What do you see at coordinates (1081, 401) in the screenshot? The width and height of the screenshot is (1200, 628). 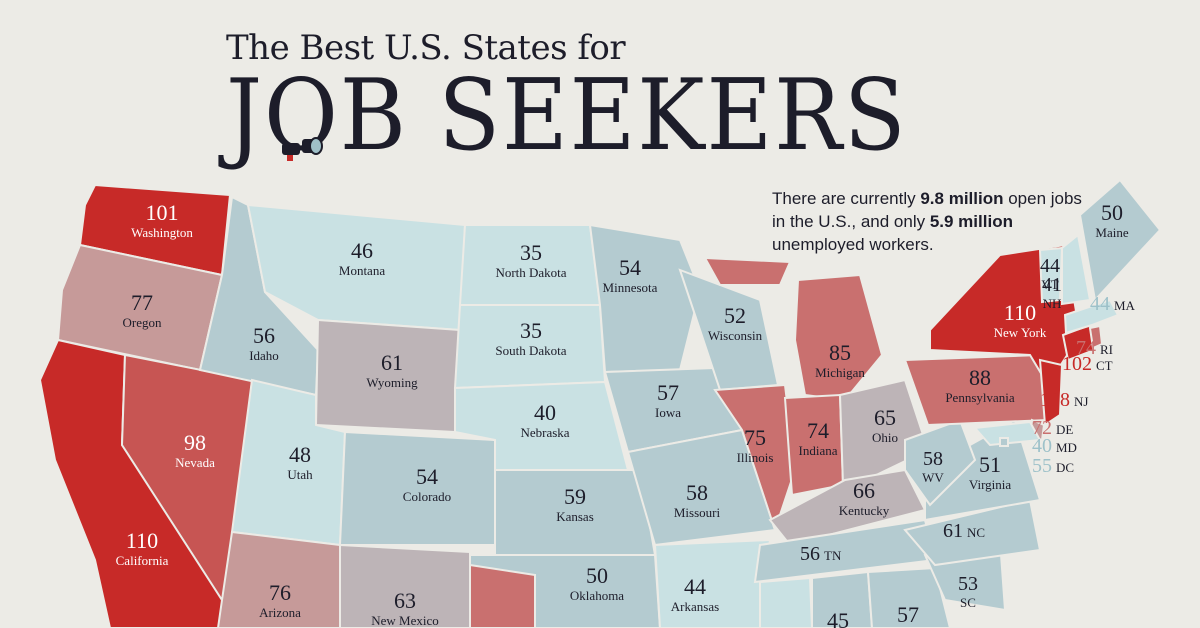 I see `state-code-nj: NJ` at bounding box center [1081, 401].